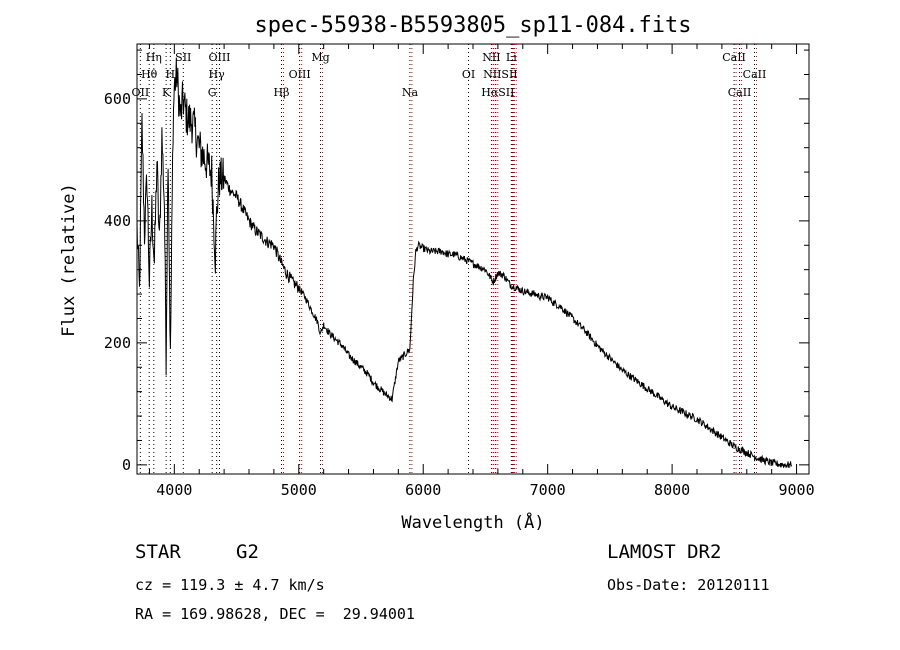  I want to click on spectral-line-label: Li, so click(511, 57).